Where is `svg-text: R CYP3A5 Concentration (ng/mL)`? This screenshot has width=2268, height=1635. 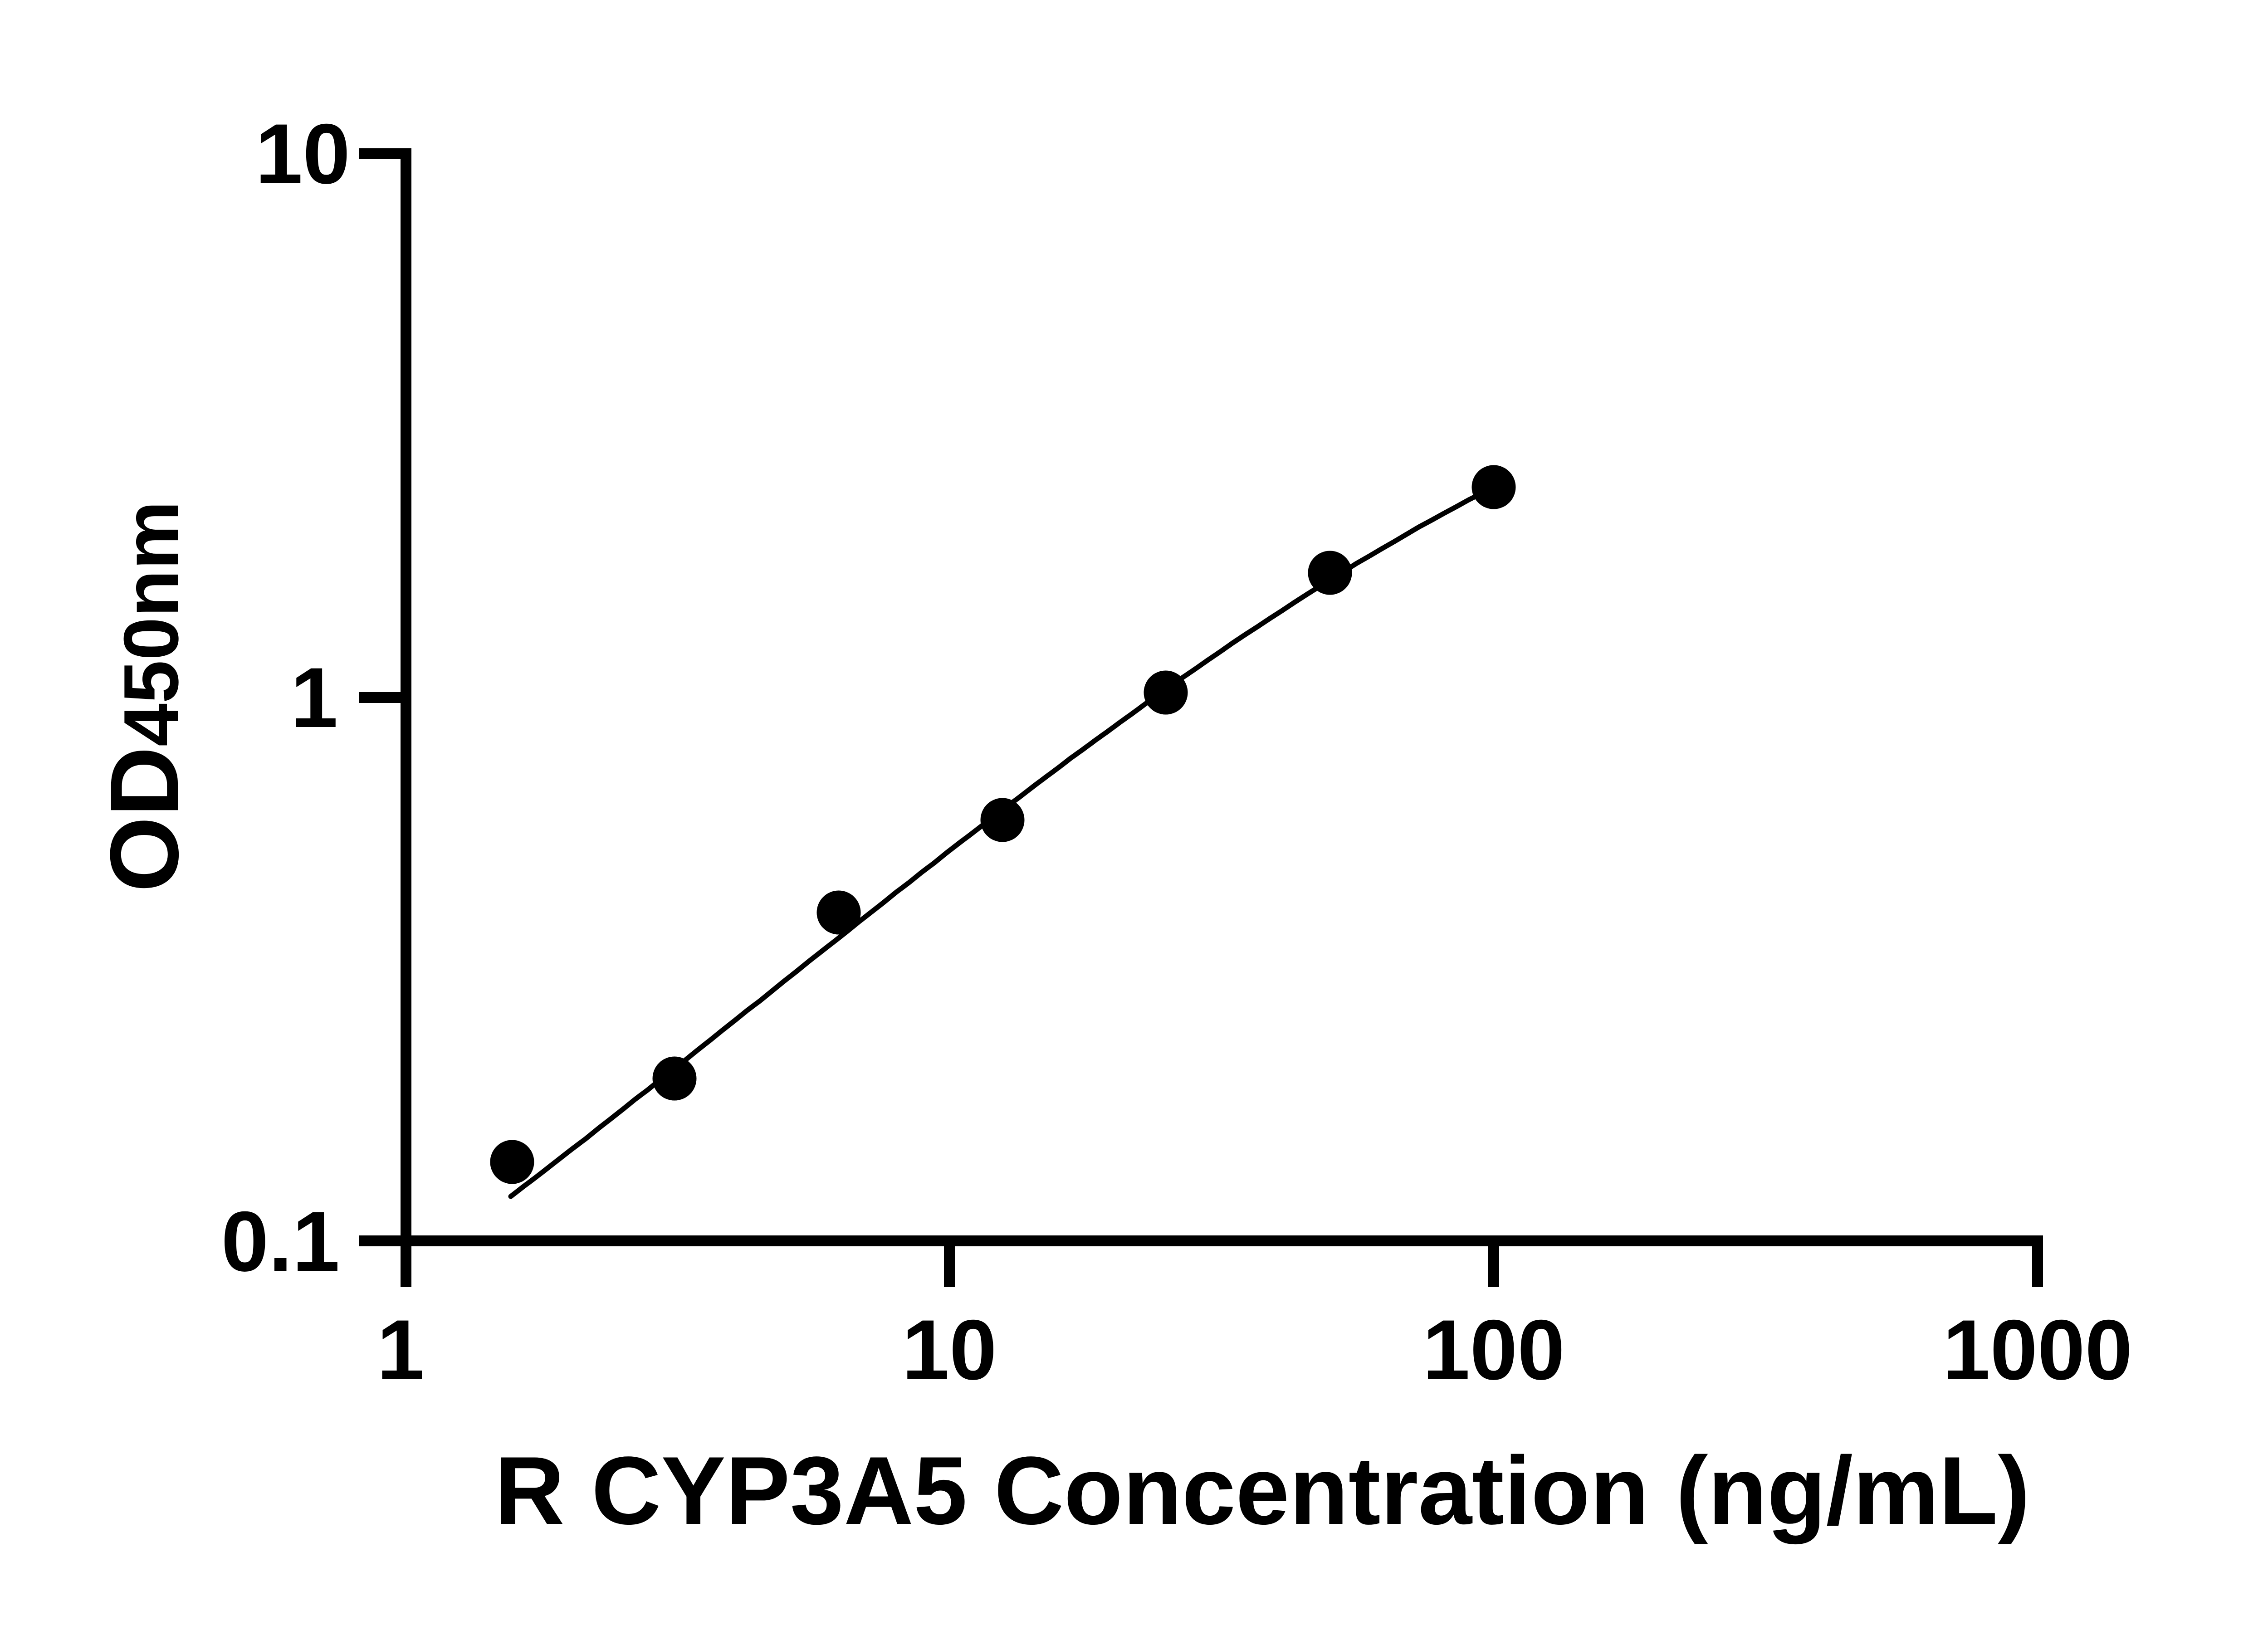
svg-text: R CYP3A5 Concentration (ng/mL) is located at coordinates (1263, 1491).